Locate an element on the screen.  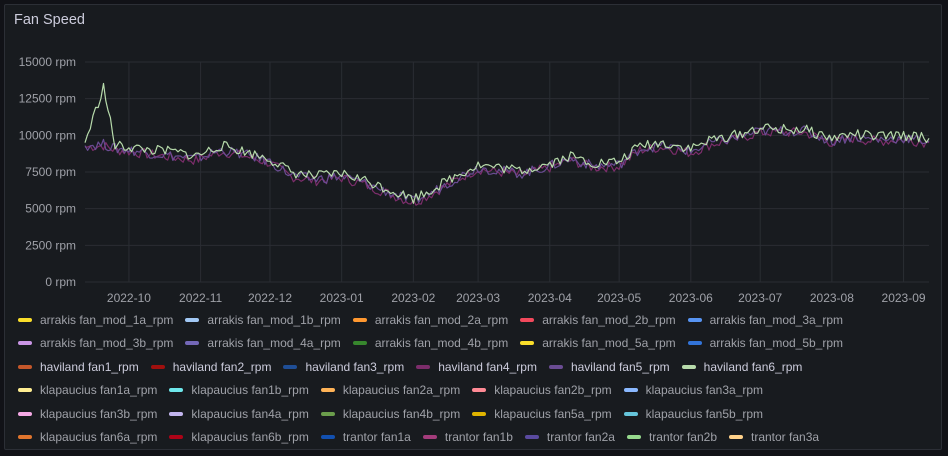
legend-item: trantor fan2b is located at coordinates (671, 437).